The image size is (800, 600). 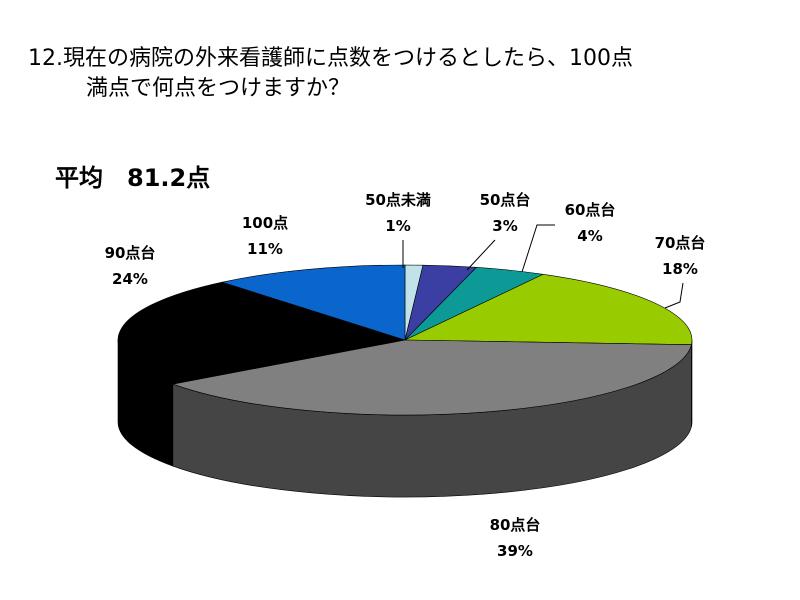 What do you see at coordinates (589, 236) in the screenshot?
I see `slice-value-label: 4%` at bounding box center [589, 236].